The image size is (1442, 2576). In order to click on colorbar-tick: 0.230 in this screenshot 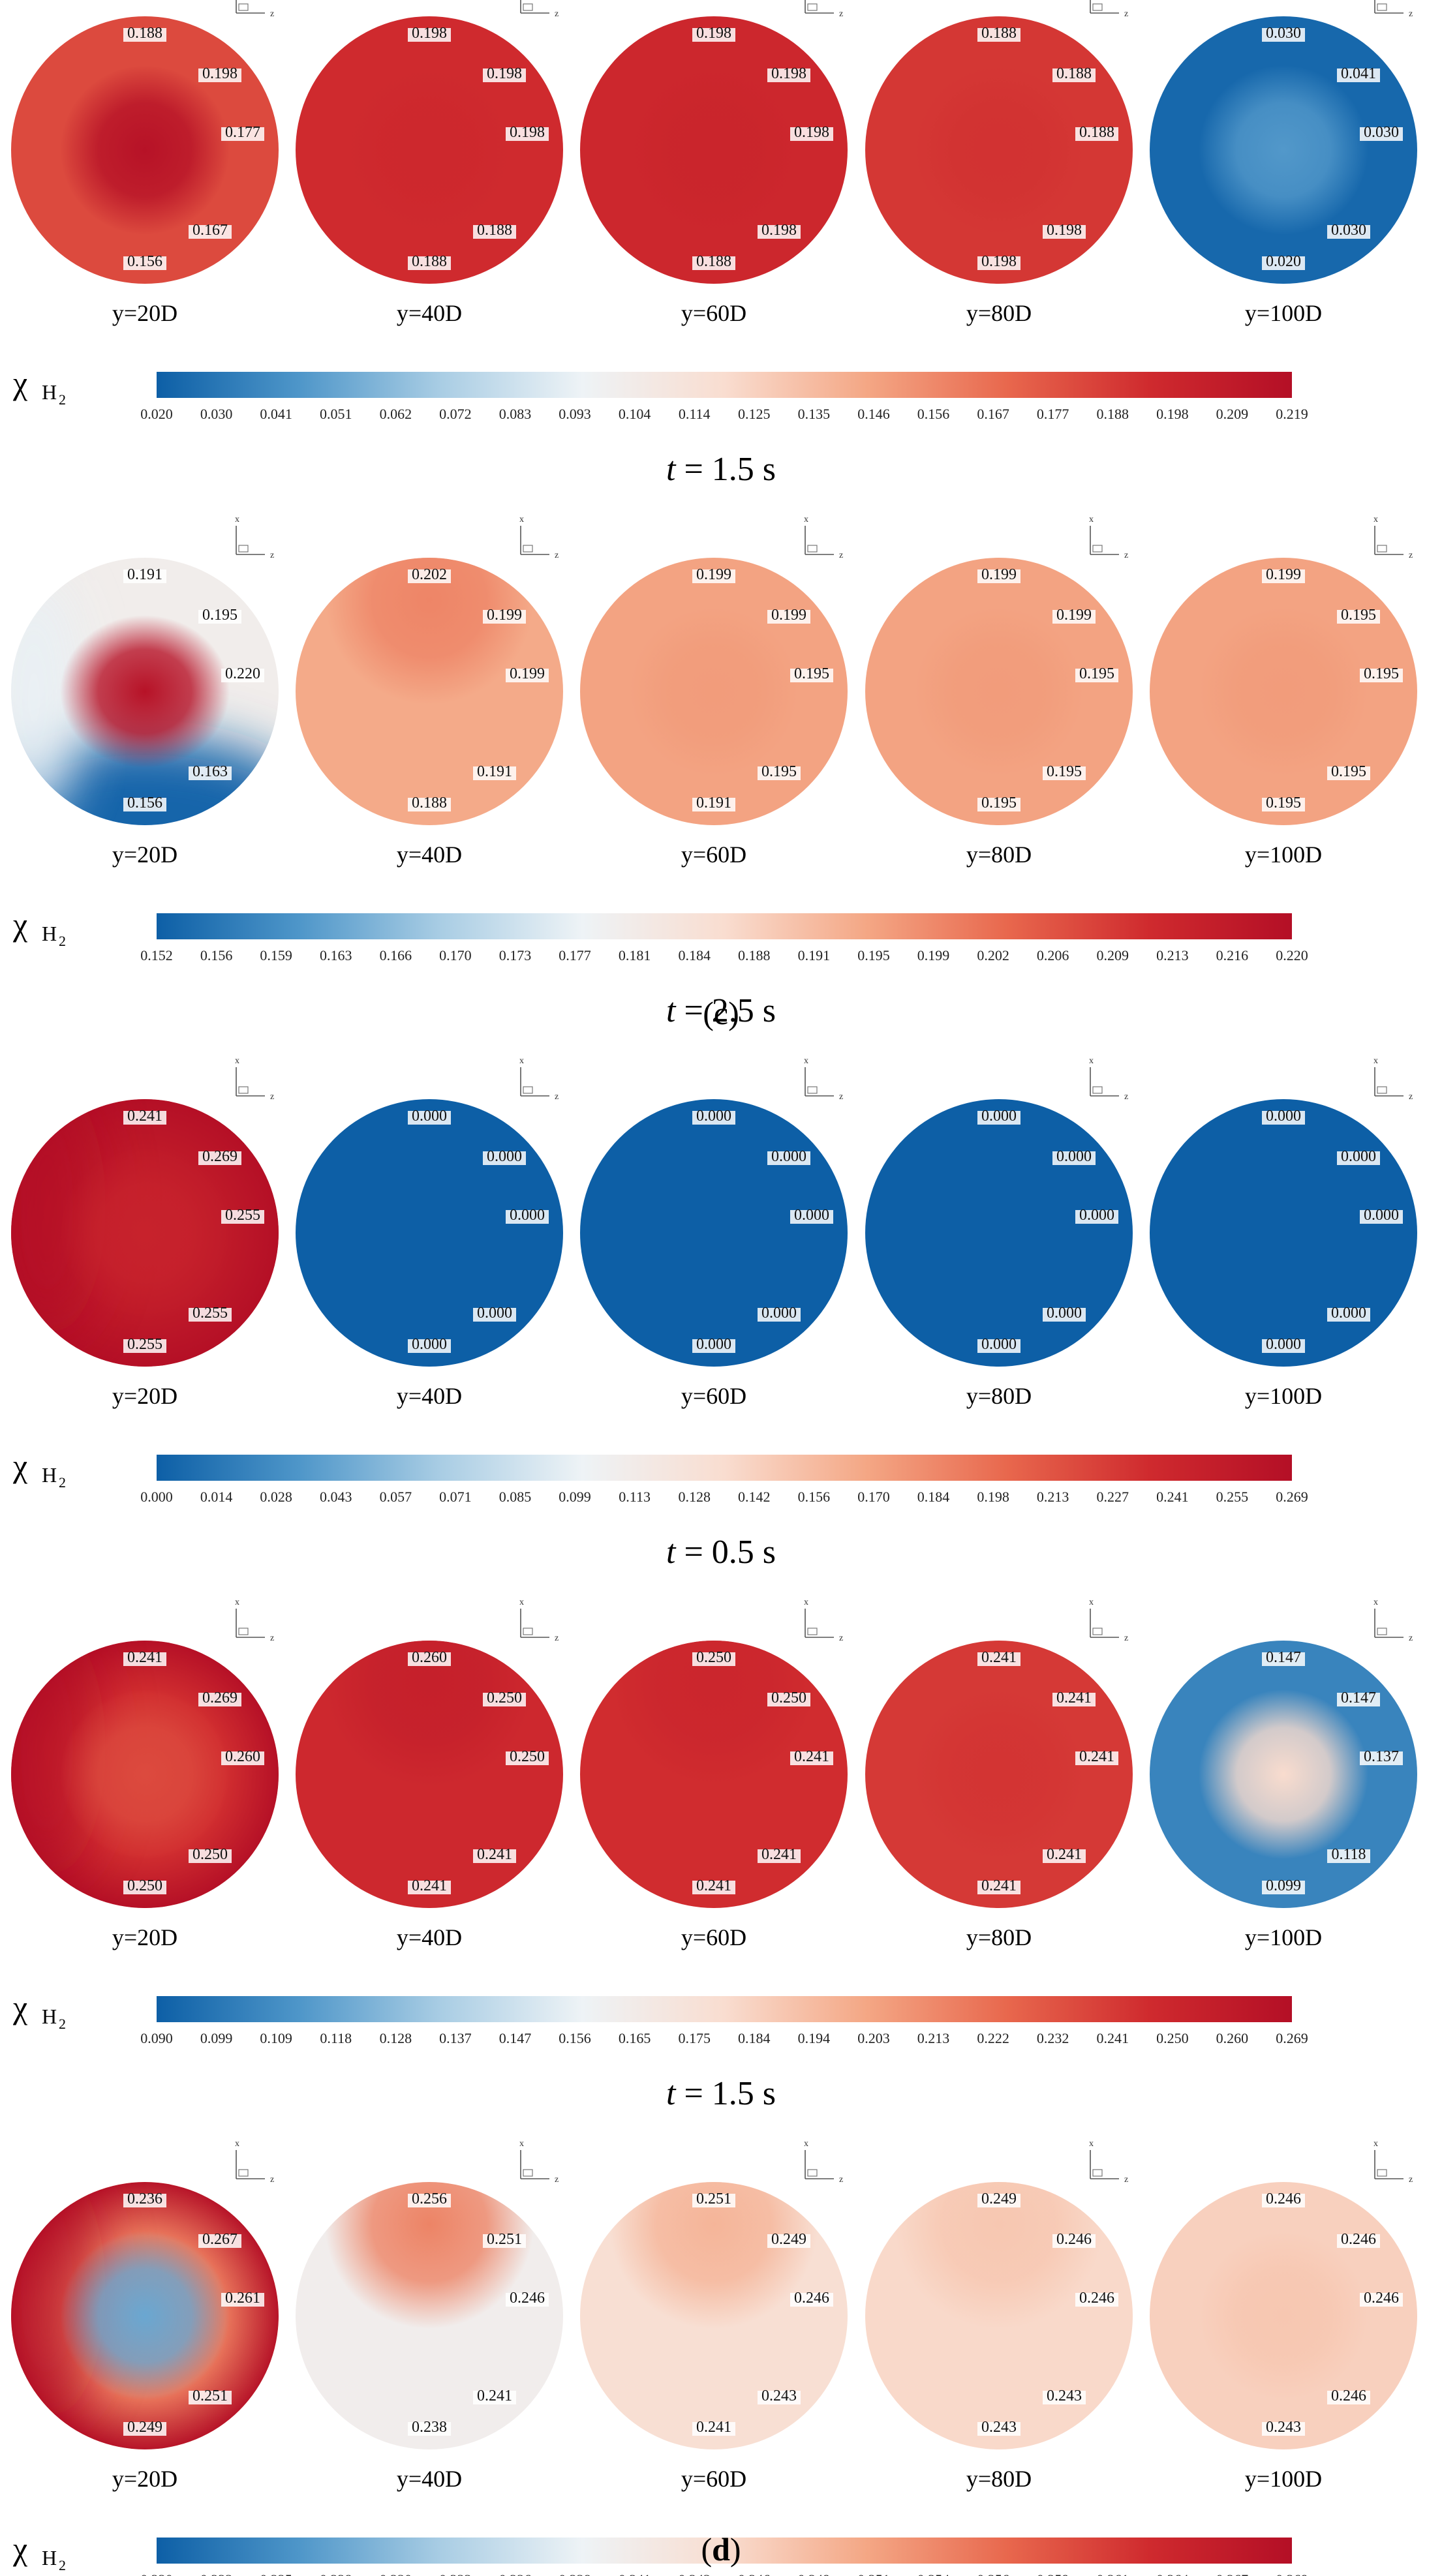, I will do `click(396, 2574)`.